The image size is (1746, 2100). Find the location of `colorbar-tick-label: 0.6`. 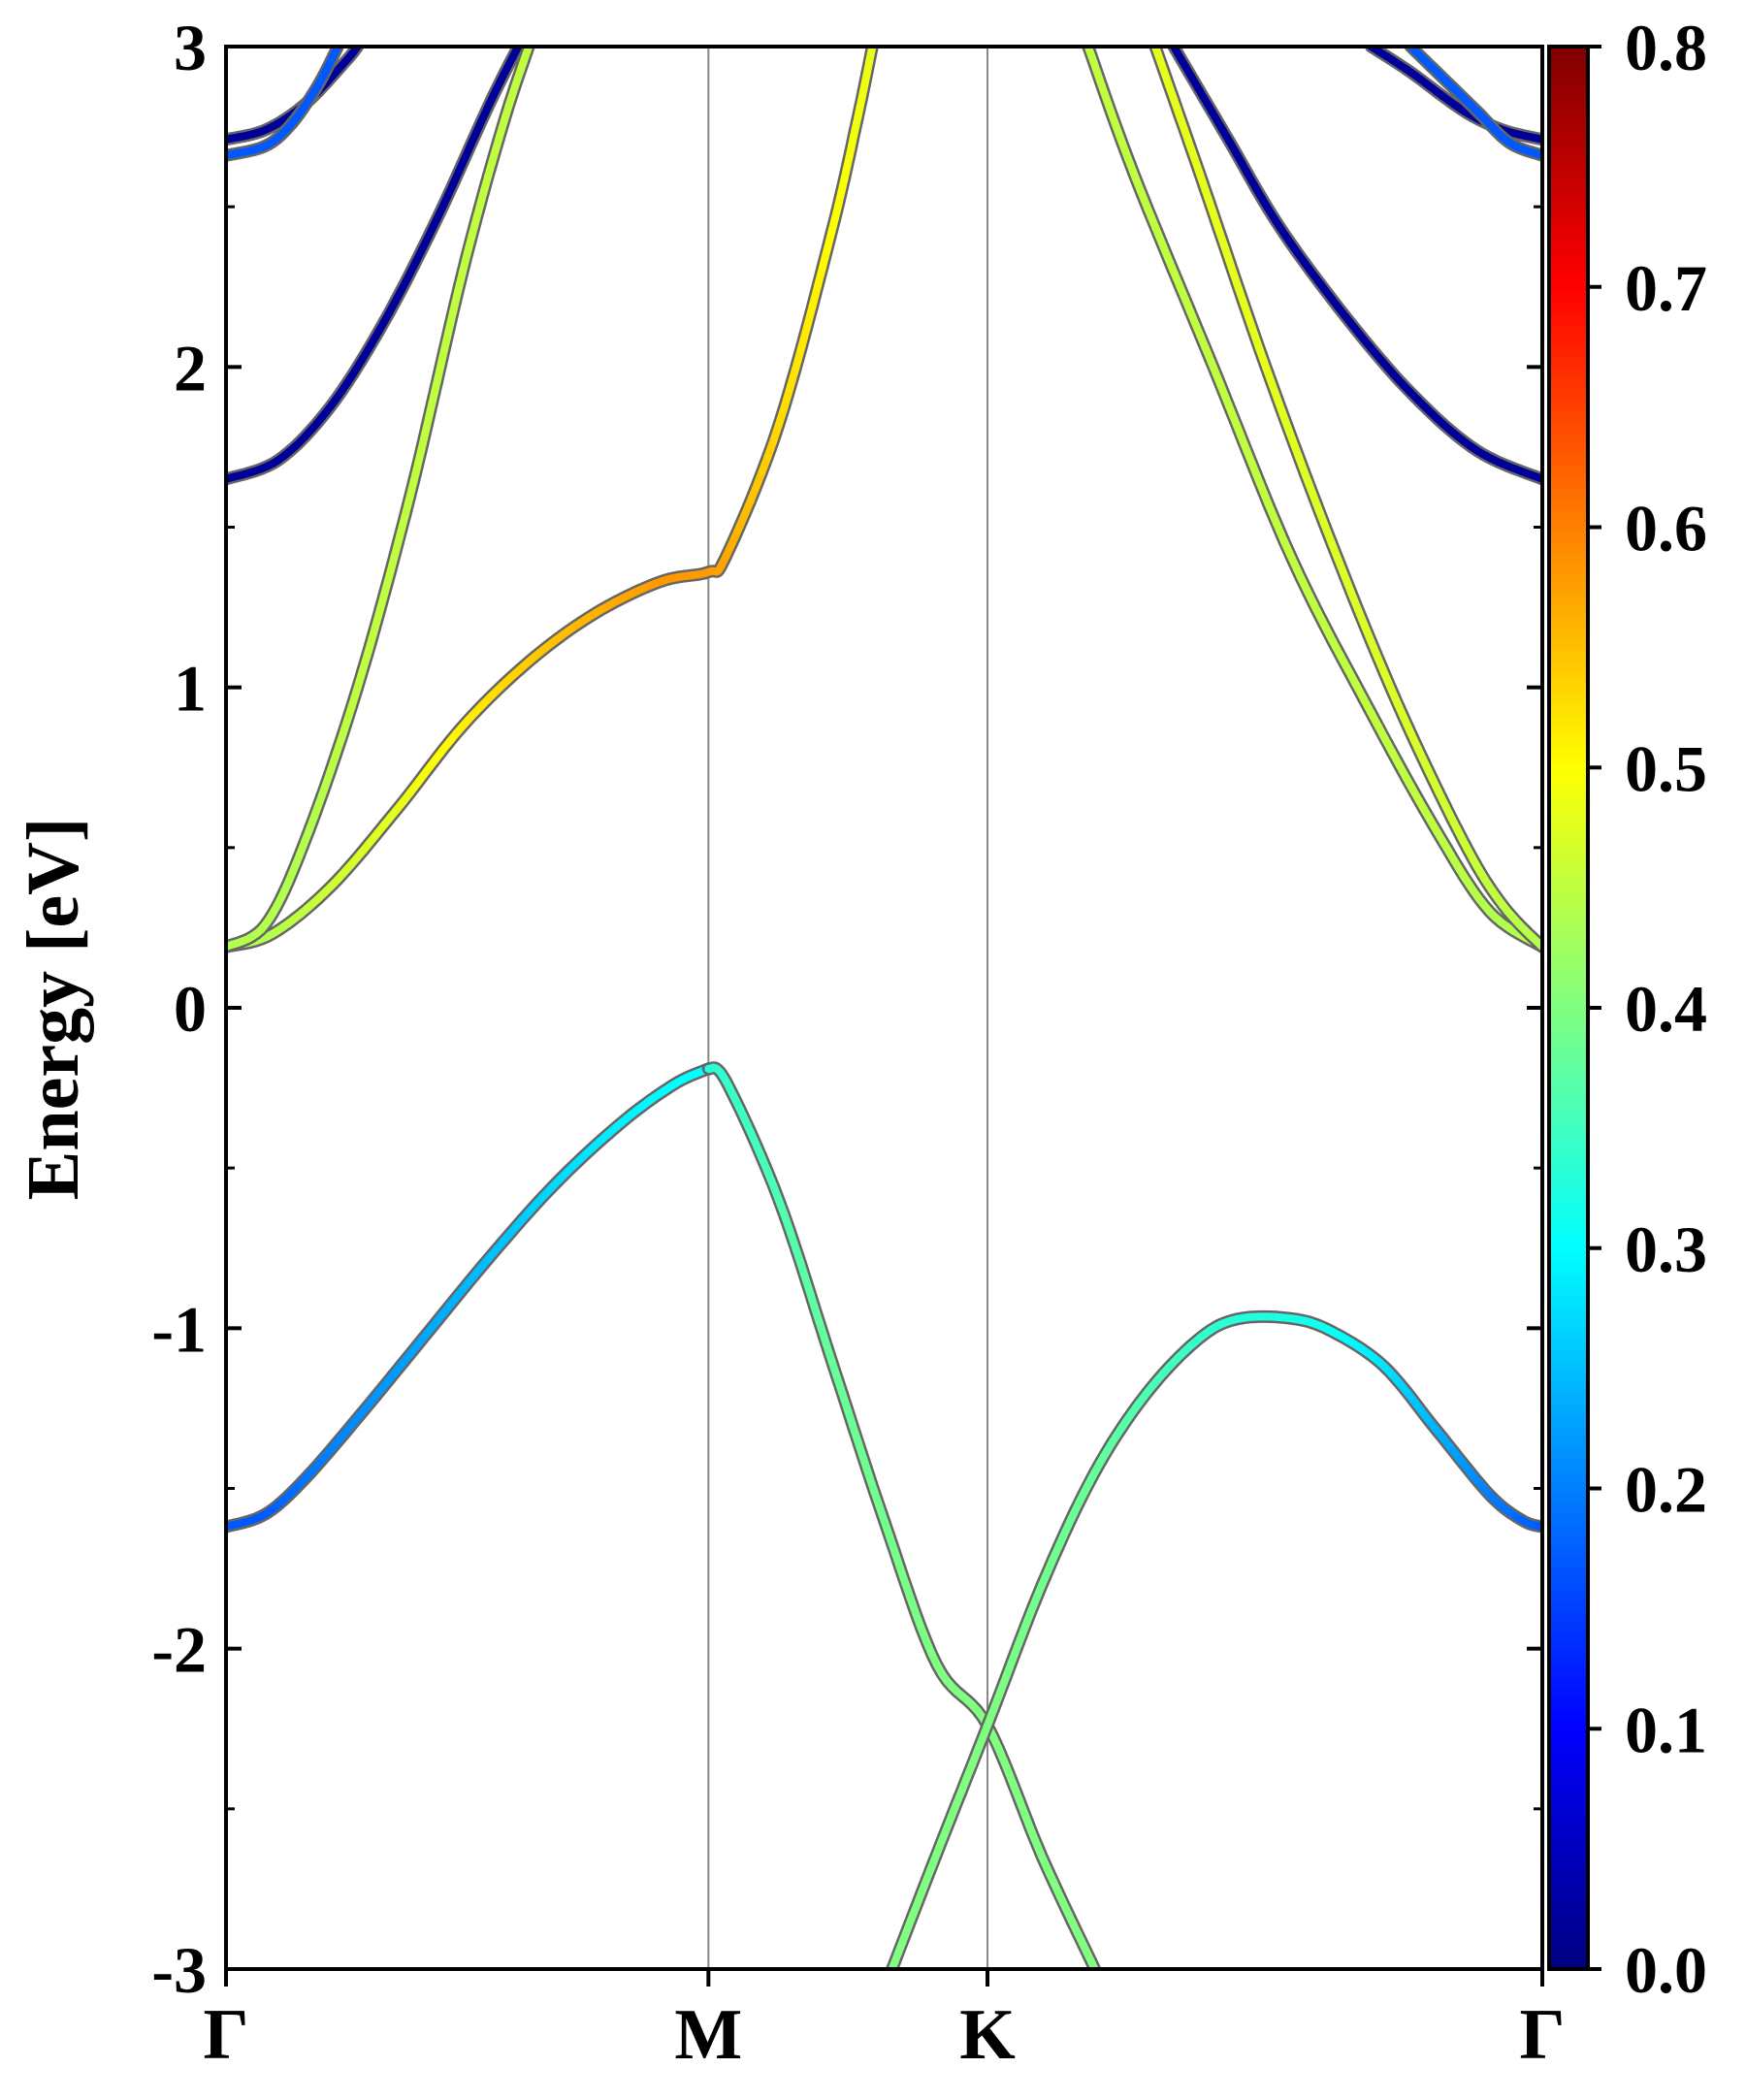

colorbar-tick-label: 0.6 is located at coordinates (1666, 528).